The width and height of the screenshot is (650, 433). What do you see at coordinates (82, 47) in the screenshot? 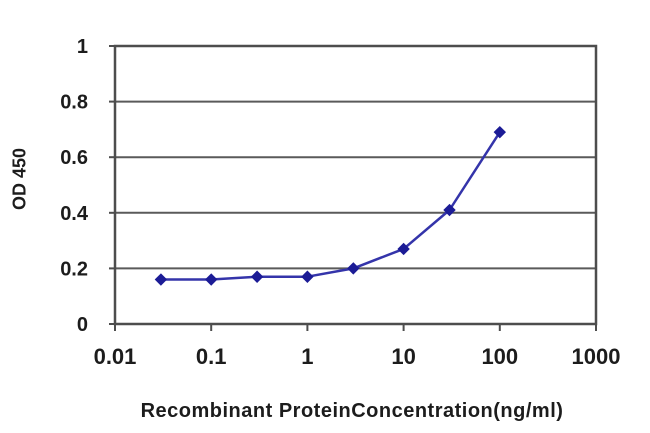
I see `y-tick-label: 1` at bounding box center [82, 47].